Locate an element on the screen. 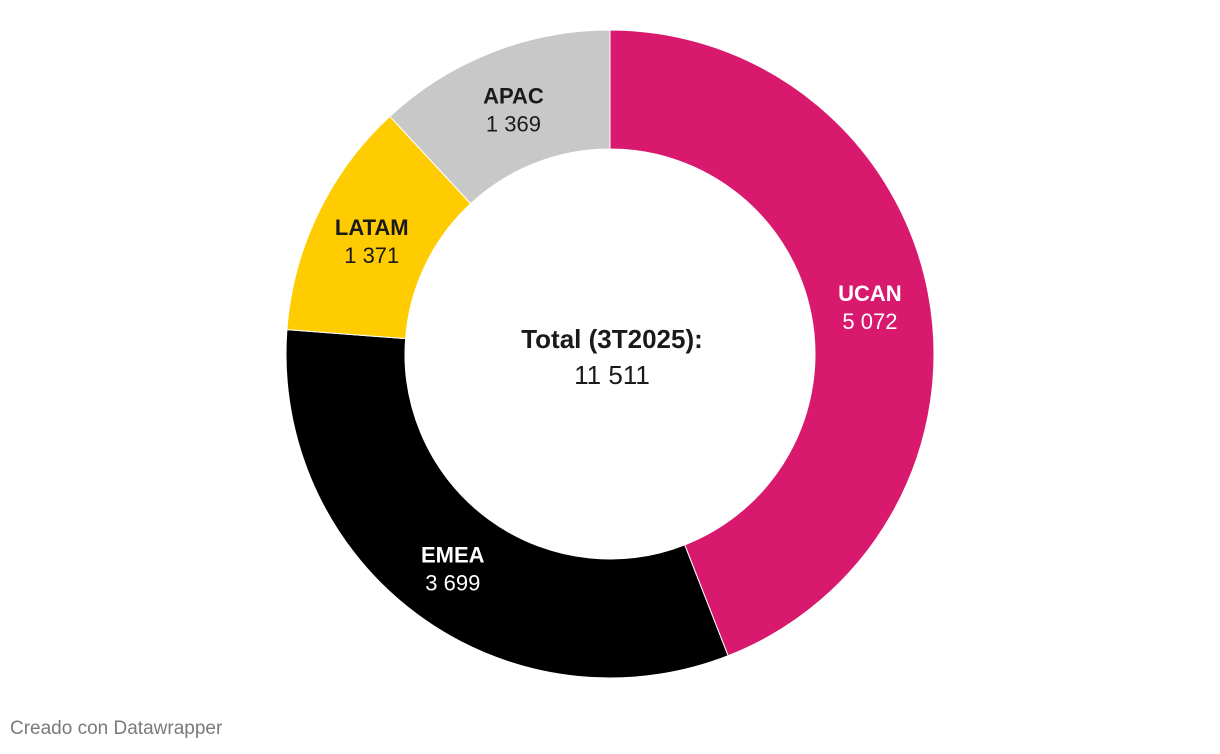  footer-credit: Creado con Datawrapper is located at coordinates (116, 728).